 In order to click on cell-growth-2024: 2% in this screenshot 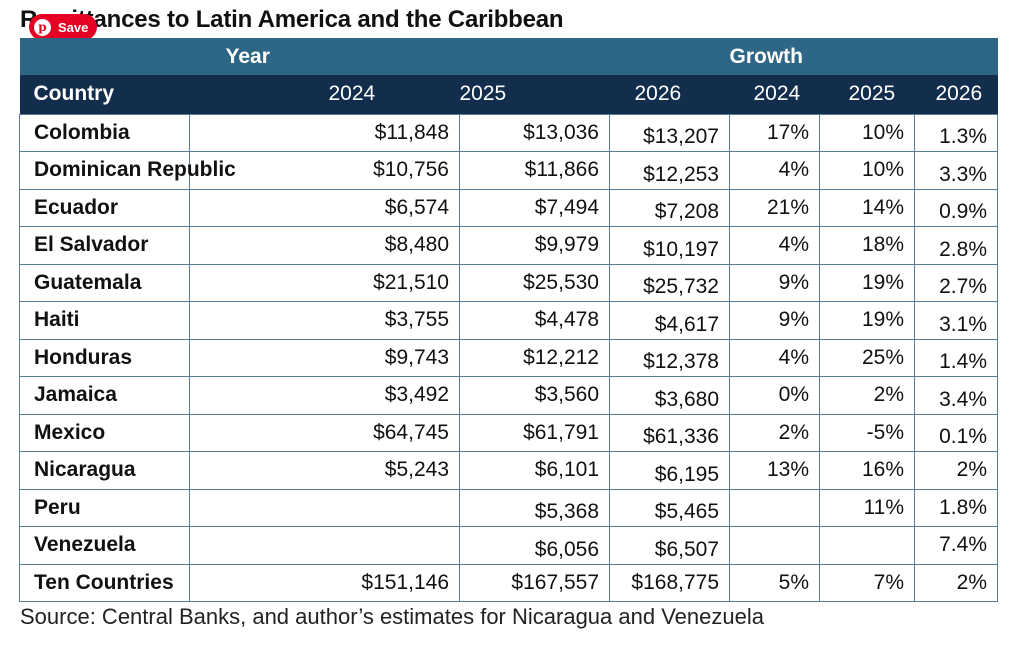, I will do `click(774, 432)`.